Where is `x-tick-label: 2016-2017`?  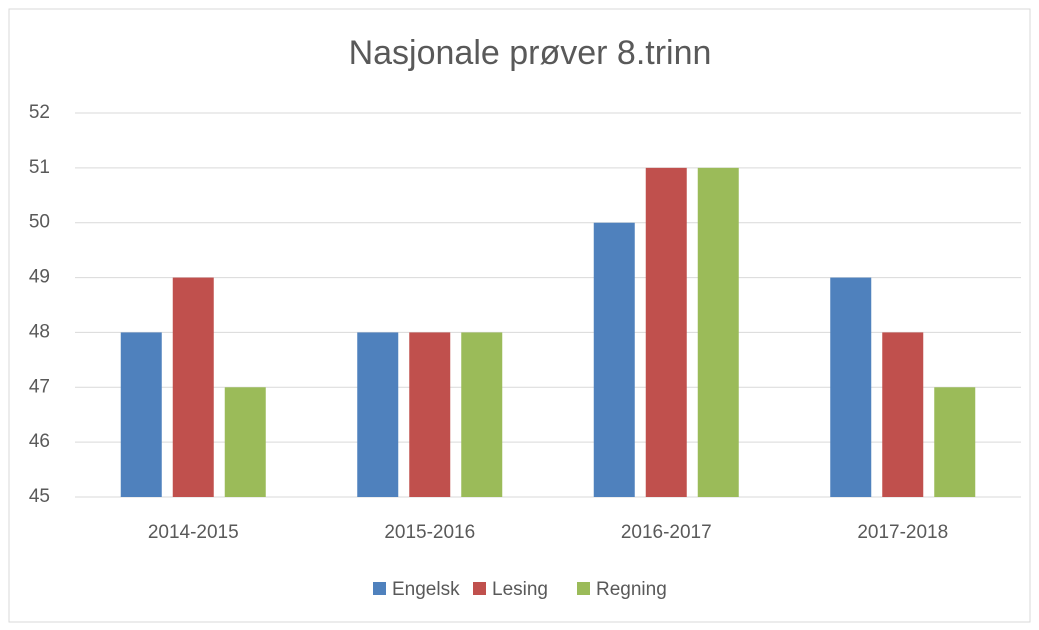
x-tick-label: 2016-2017 is located at coordinates (666, 532).